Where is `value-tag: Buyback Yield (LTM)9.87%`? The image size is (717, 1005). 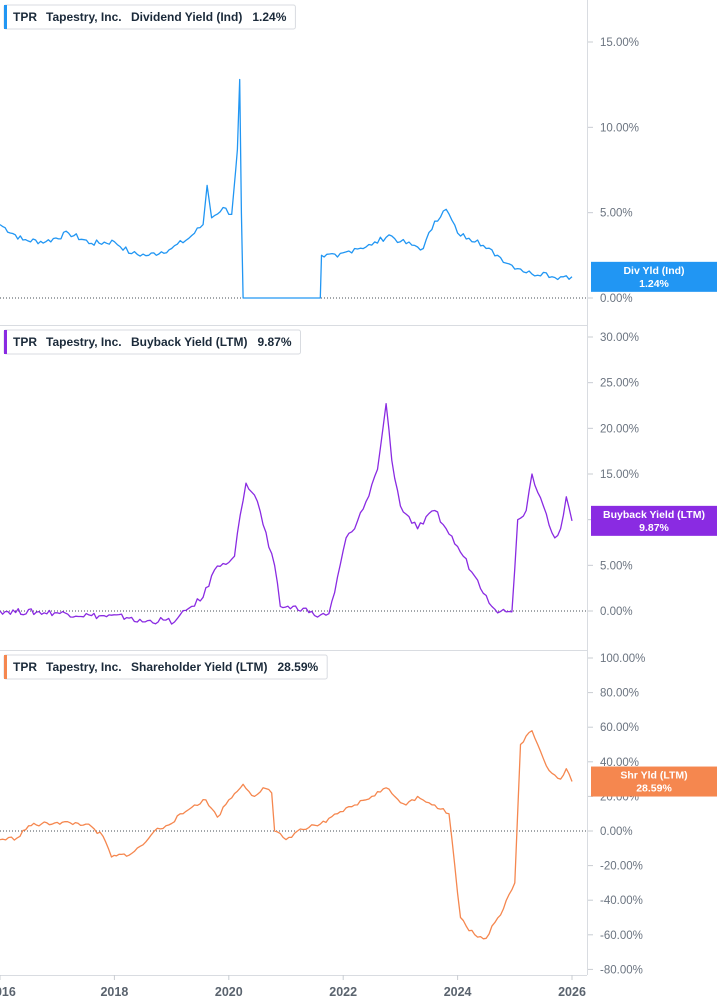 value-tag: Buyback Yield (LTM)9.87% is located at coordinates (654, 520).